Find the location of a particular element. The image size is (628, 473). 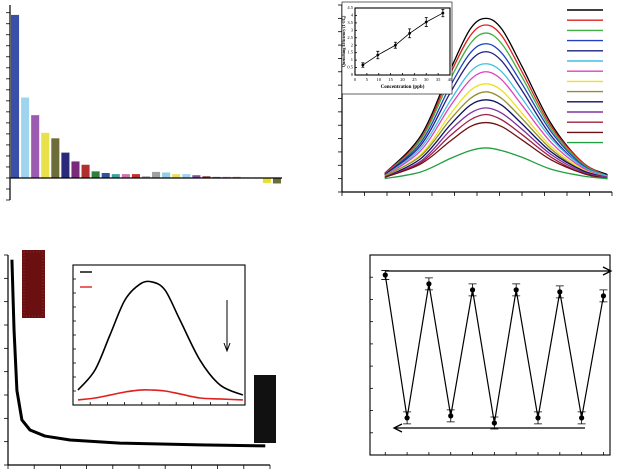

y-tick-label: 1 is located at coordinates (352, 59).